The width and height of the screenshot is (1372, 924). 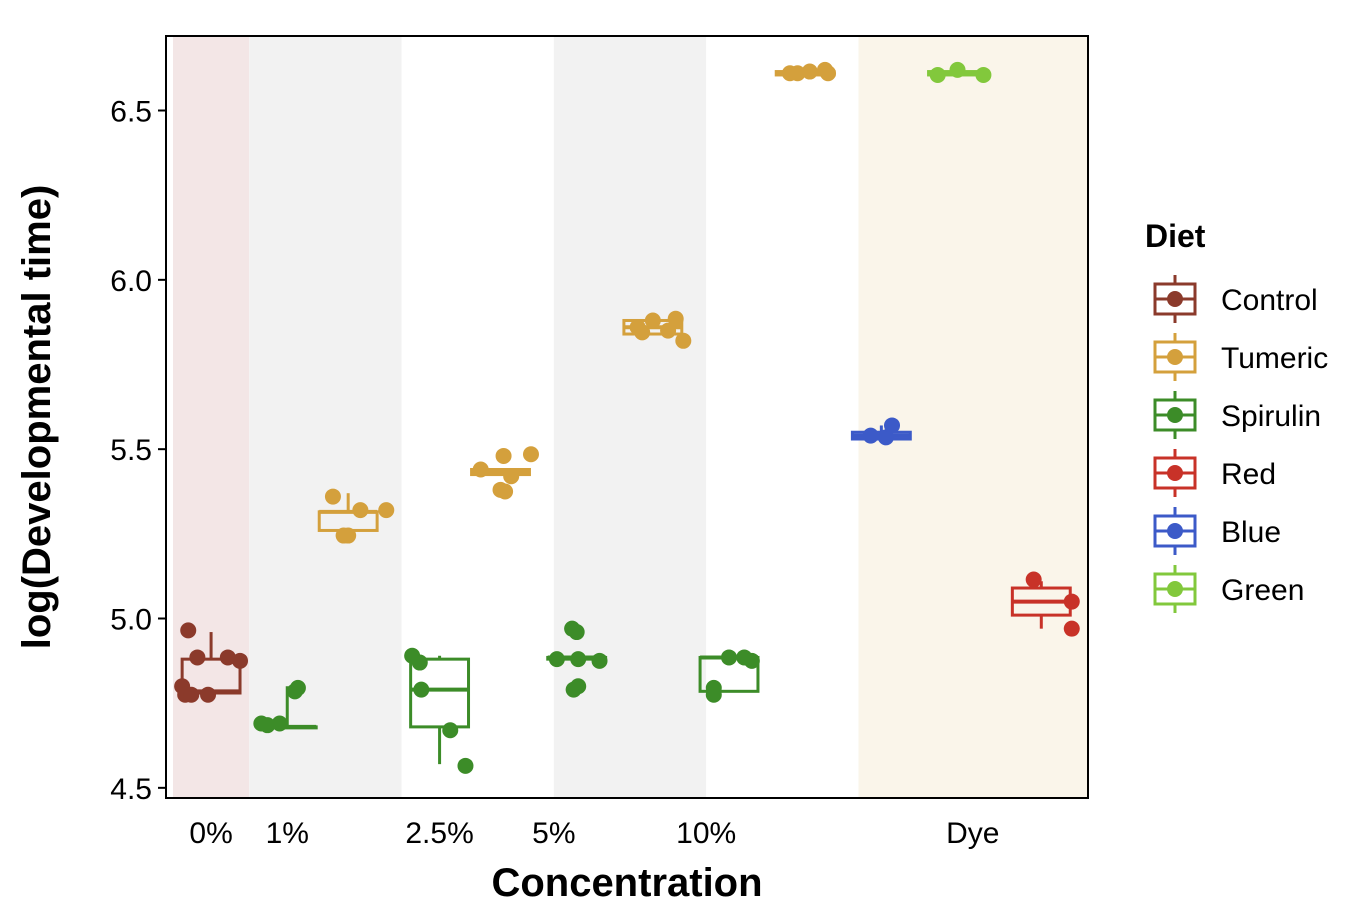 What do you see at coordinates (1248, 474) in the screenshot?
I see `legend-label: Red` at bounding box center [1248, 474].